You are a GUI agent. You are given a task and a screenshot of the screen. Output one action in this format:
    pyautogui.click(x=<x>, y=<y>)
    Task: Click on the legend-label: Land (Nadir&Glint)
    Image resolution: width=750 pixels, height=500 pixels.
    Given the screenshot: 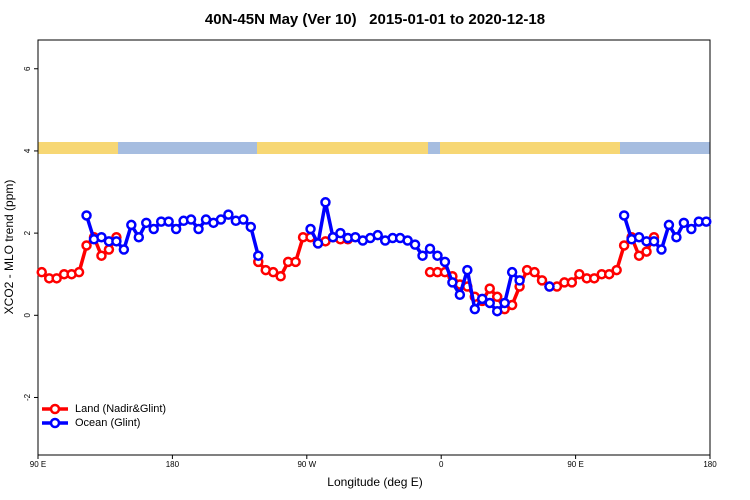 What is the action you would take?
    pyautogui.click(x=120, y=409)
    